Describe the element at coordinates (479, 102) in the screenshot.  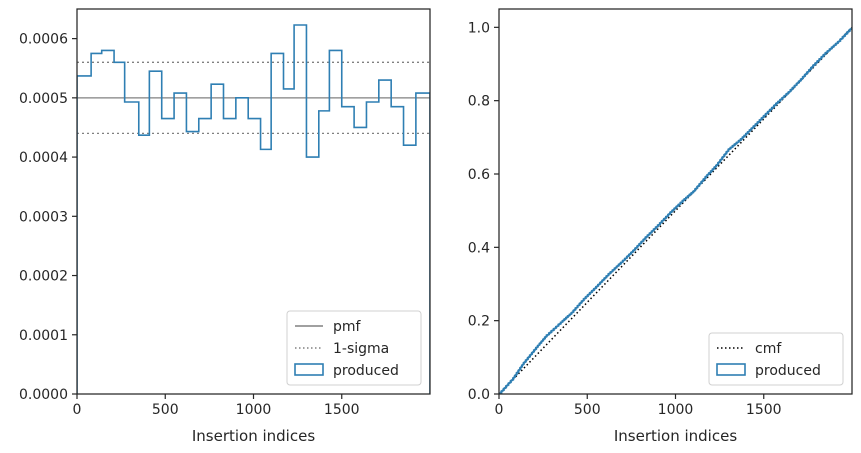
I see `y-tick-label: 0.8` at that location.